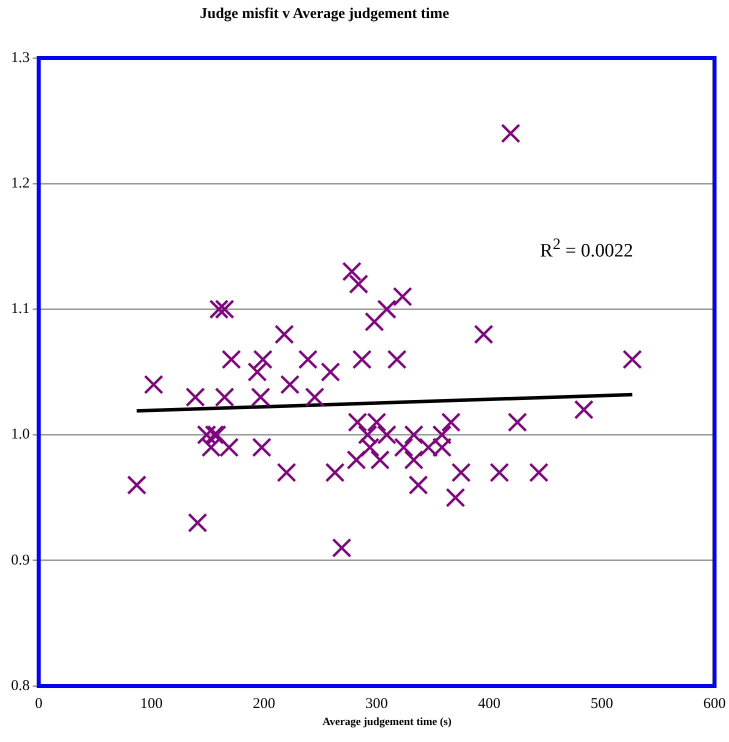  What do you see at coordinates (20, 184) in the screenshot?
I see `y-tick-label: 1.2` at bounding box center [20, 184].